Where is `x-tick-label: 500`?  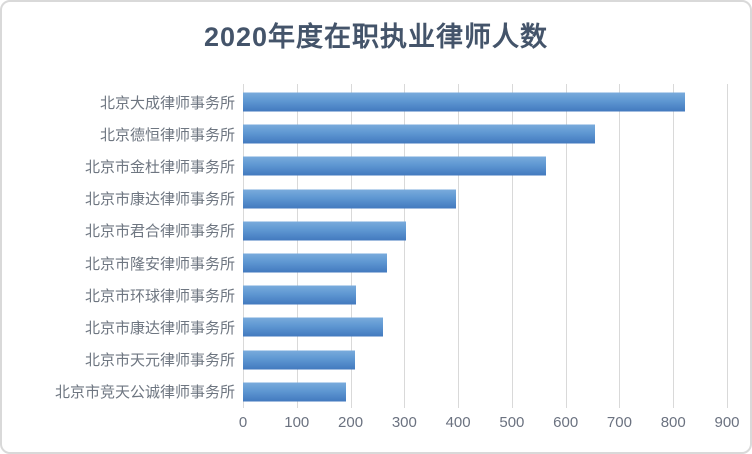
x-tick-label: 500 is located at coordinates (512, 422).